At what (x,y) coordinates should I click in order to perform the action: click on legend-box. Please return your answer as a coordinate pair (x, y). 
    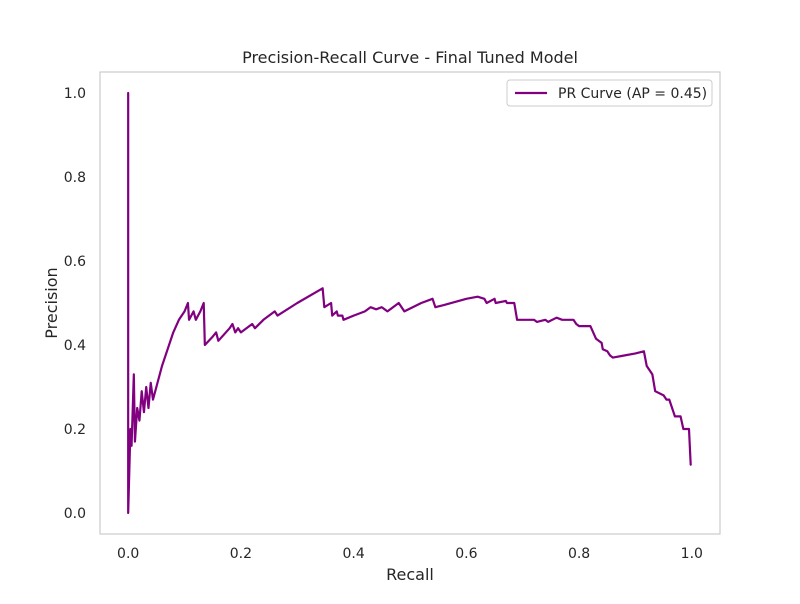
    Looking at the image, I should click on (609, 93).